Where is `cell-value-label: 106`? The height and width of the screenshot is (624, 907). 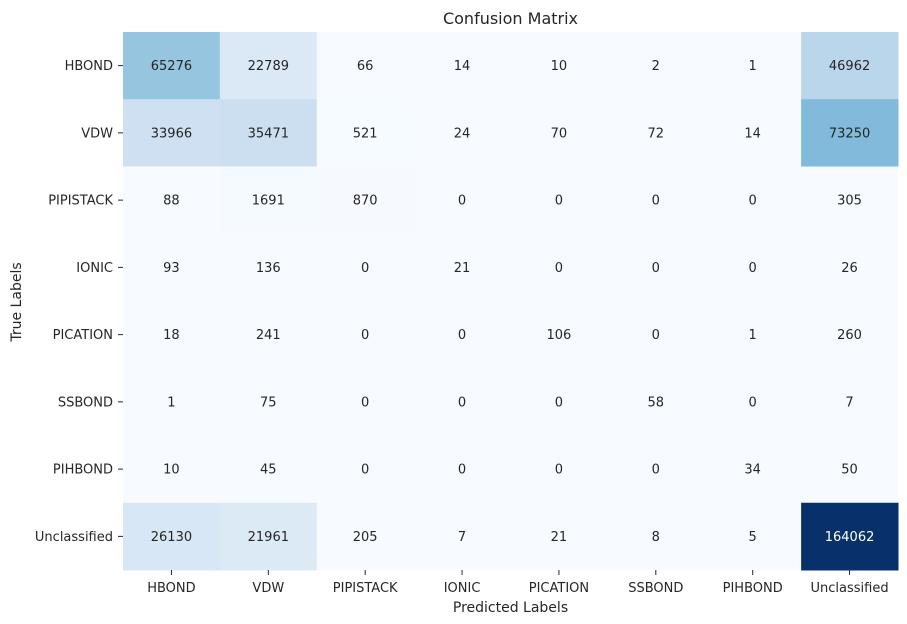
cell-value-label: 106 is located at coordinates (559, 335).